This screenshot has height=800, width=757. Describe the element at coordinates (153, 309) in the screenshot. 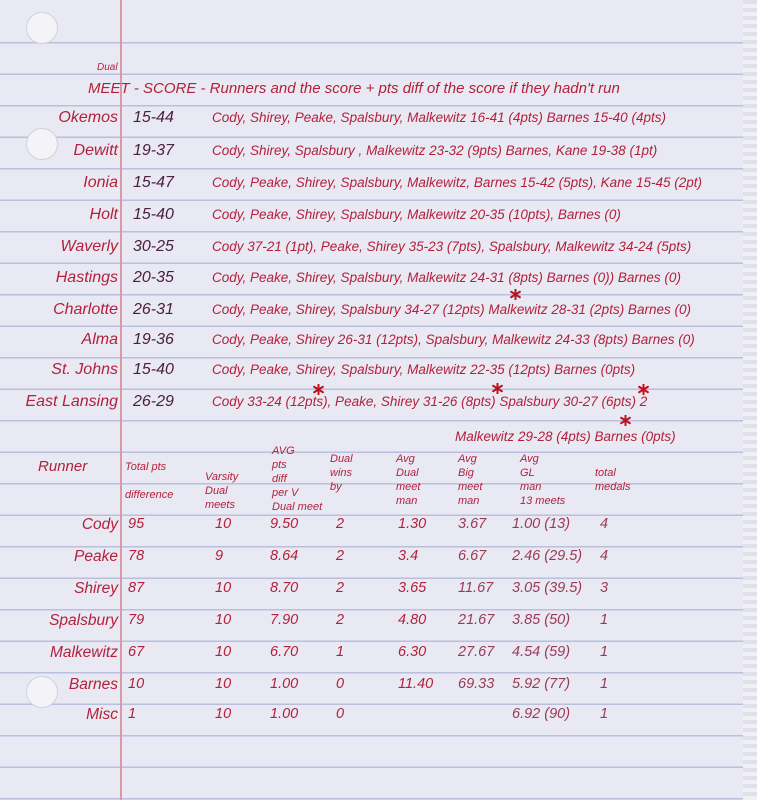

I see `meet-score: 26-31` at that location.